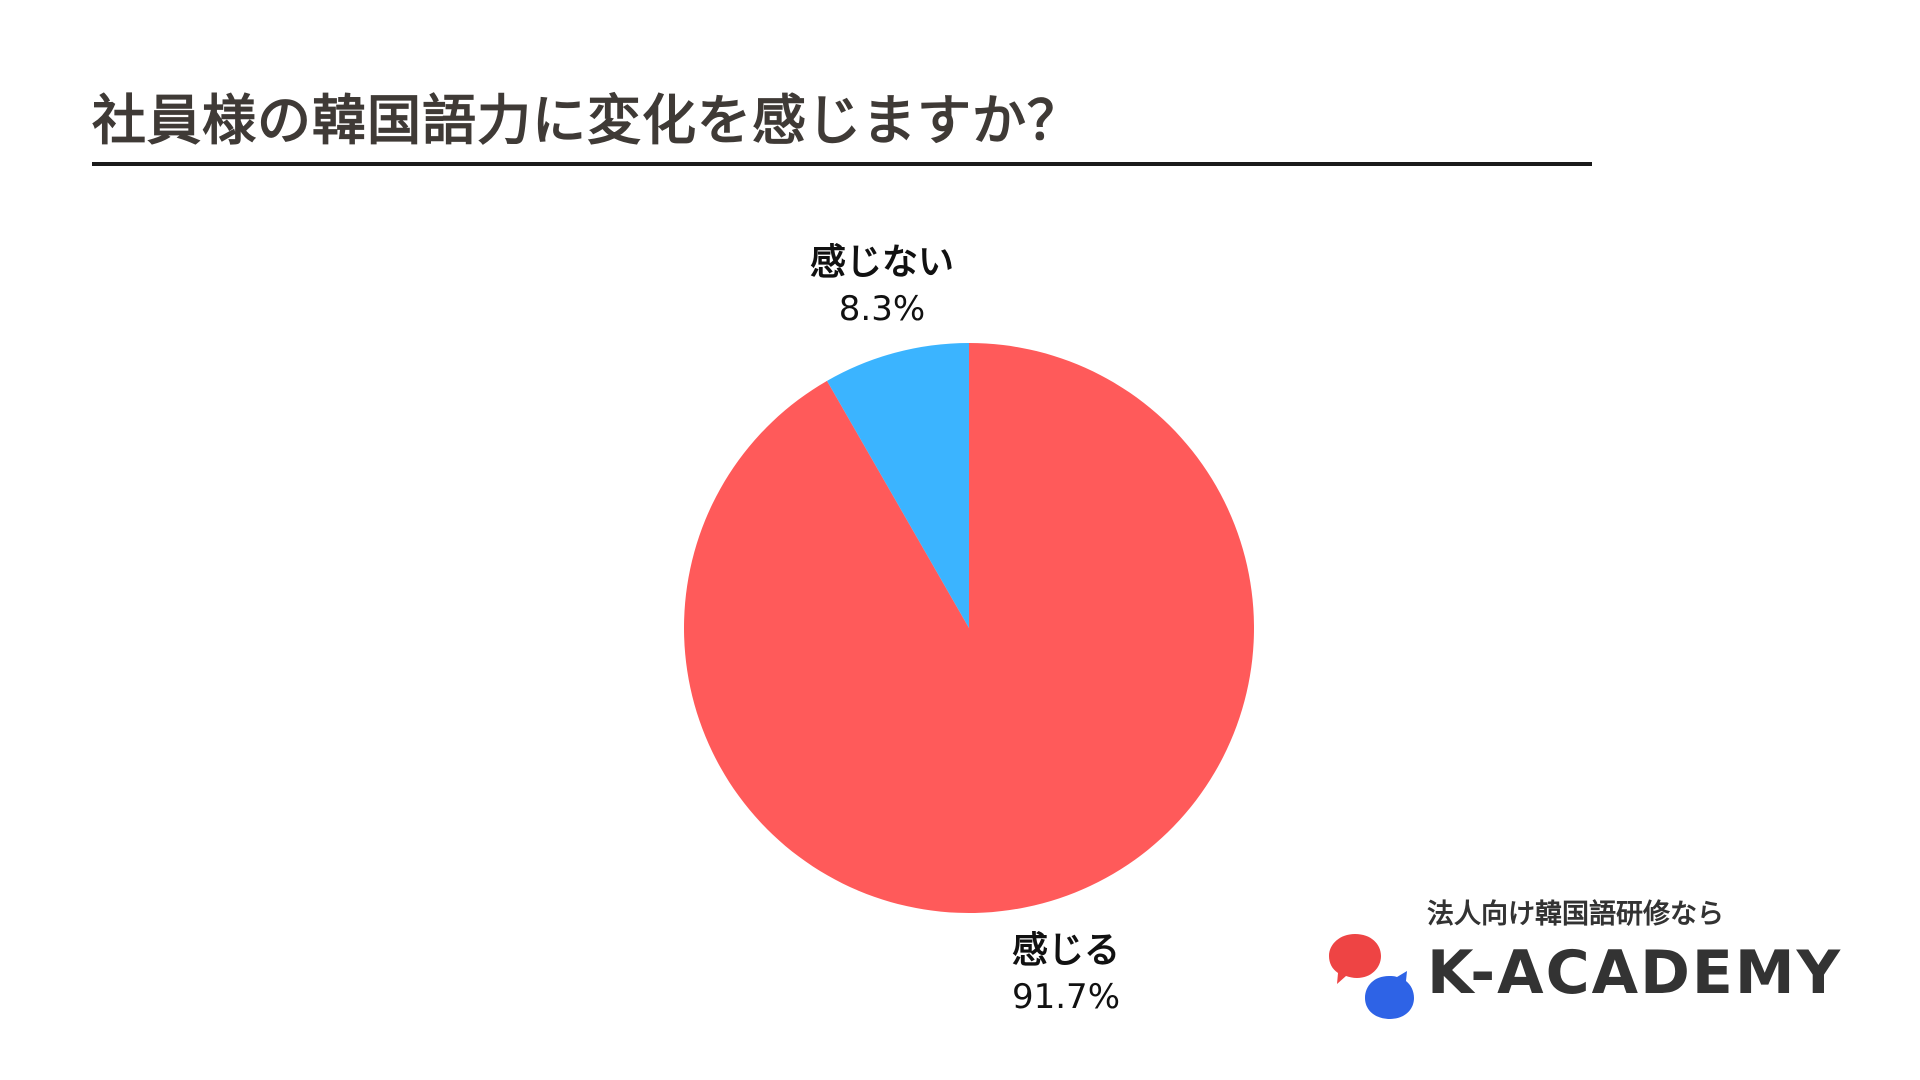 This screenshot has width=1920, height=1080. Describe the element at coordinates (1575, 914) in the screenshot. I see `brand-tagline: 法人向け韓国語研修なら` at that location.